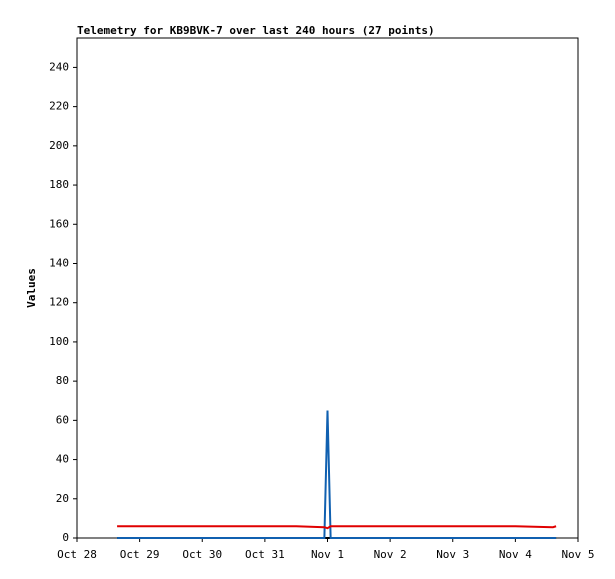 The height and width of the screenshot is (579, 615). What do you see at coordinates (62, 380) in the screenshot?
I see `y-tick-label: 80` at bounding box center [62, 380].